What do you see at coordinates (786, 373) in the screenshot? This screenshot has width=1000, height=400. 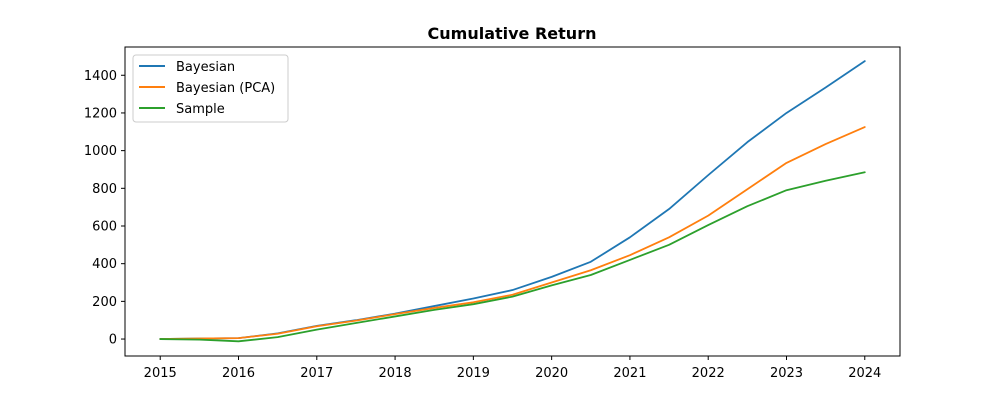 I see `x-tick-label: 2023` at bounding box center [786, 373].